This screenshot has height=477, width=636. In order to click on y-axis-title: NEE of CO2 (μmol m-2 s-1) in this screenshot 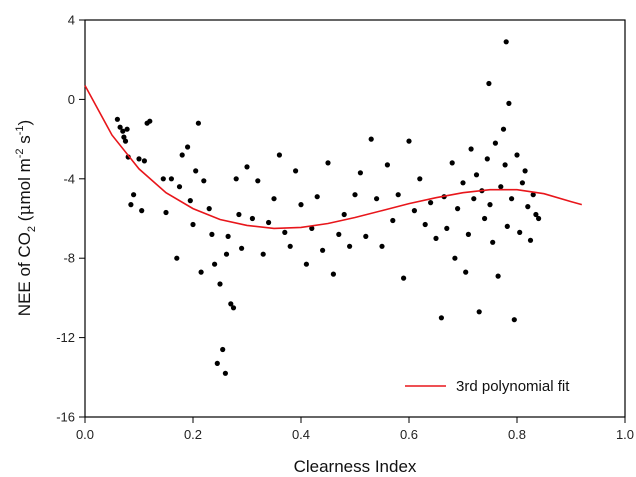, I will do `click(26, 218)`.